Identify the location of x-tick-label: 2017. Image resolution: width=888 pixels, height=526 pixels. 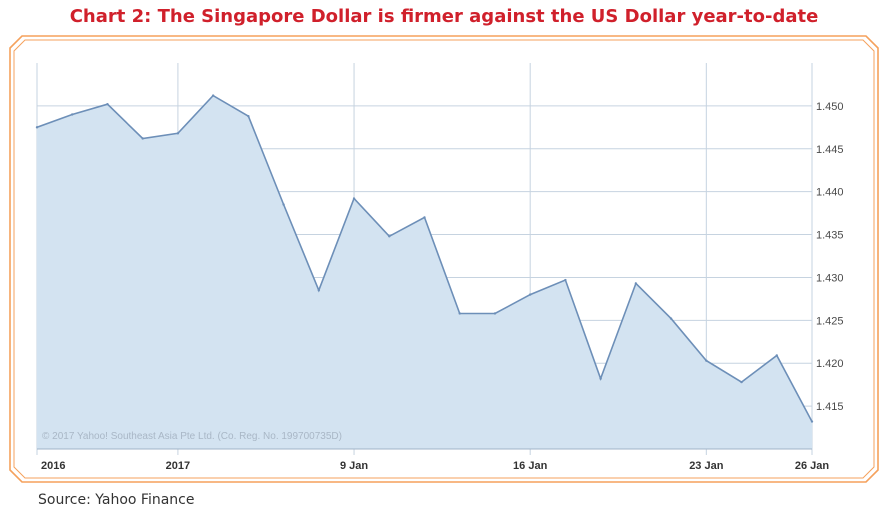
(178, 466).